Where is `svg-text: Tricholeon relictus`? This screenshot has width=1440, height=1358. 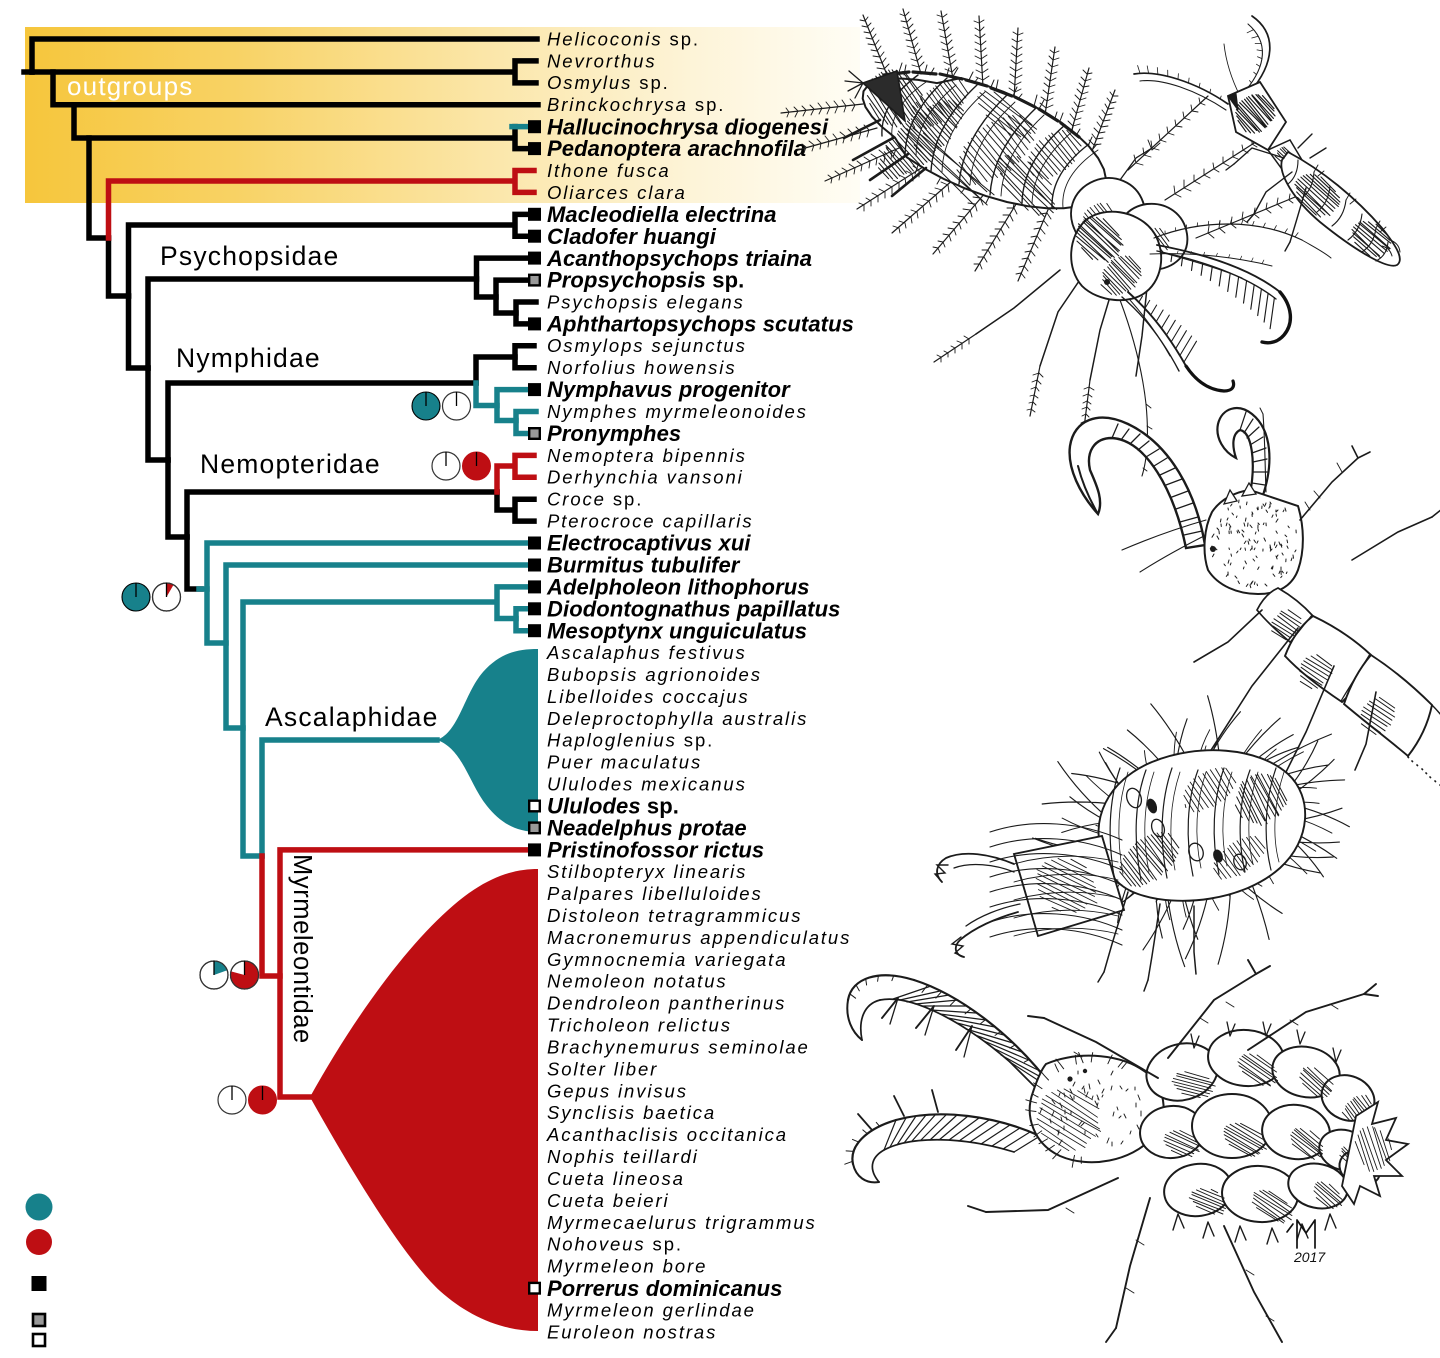 svg-text: Tricholeon relictus is located at coordinates (639, 1025).